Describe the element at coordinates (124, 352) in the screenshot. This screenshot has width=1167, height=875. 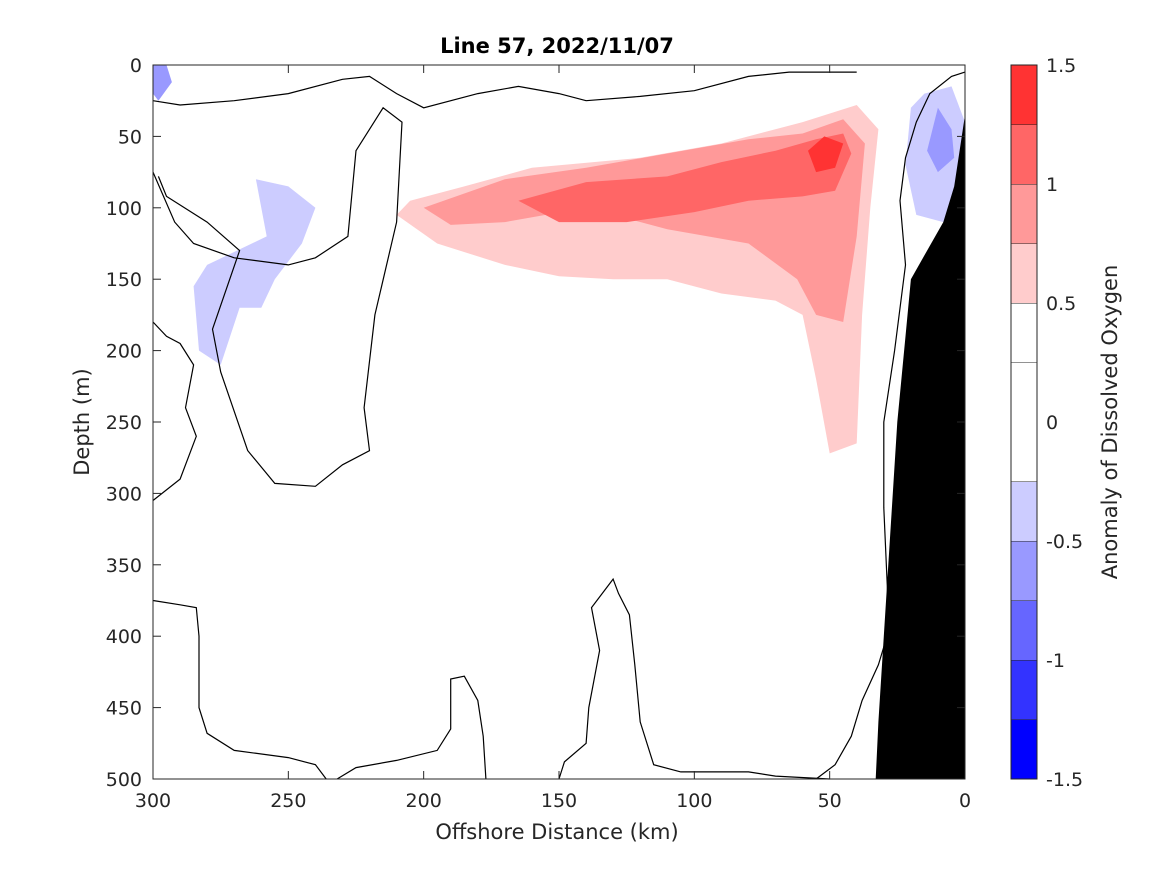
I see `y-tick-label: 200` at that location.